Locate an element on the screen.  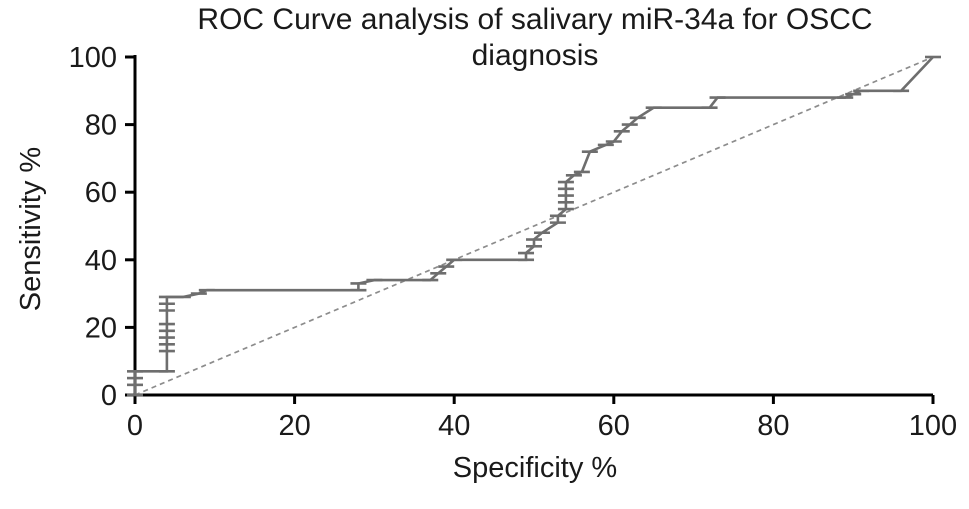
x-axis-label: Specificity % is located at coordinates (535, 468).